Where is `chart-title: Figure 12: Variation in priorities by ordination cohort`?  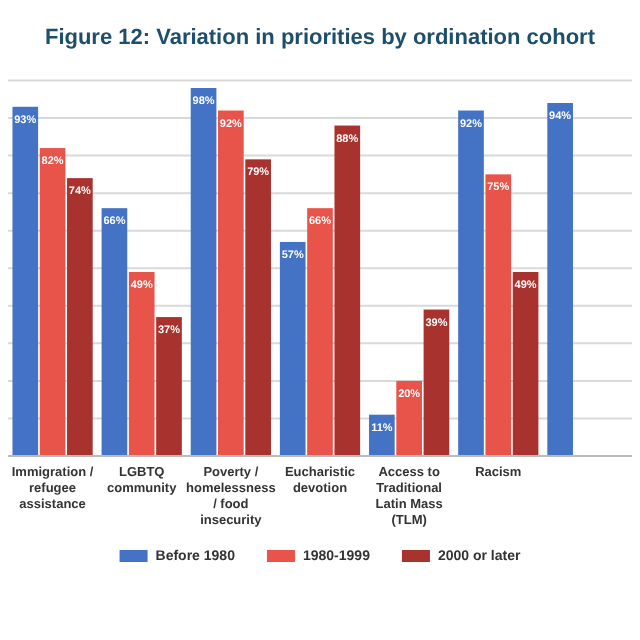
chart-title: Figure 12: Variation in priorities by ordination cohort is located at coordinates (320, 38).